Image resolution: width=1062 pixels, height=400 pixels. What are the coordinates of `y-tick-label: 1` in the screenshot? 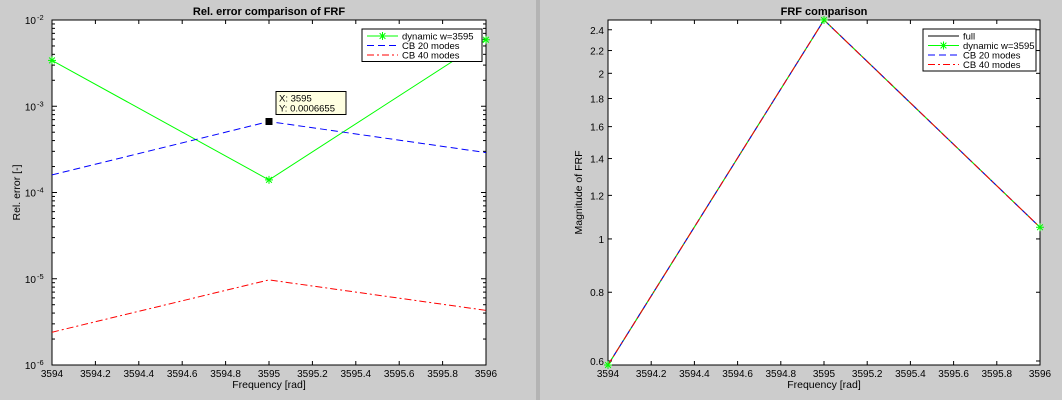 It's located at (601, 240).